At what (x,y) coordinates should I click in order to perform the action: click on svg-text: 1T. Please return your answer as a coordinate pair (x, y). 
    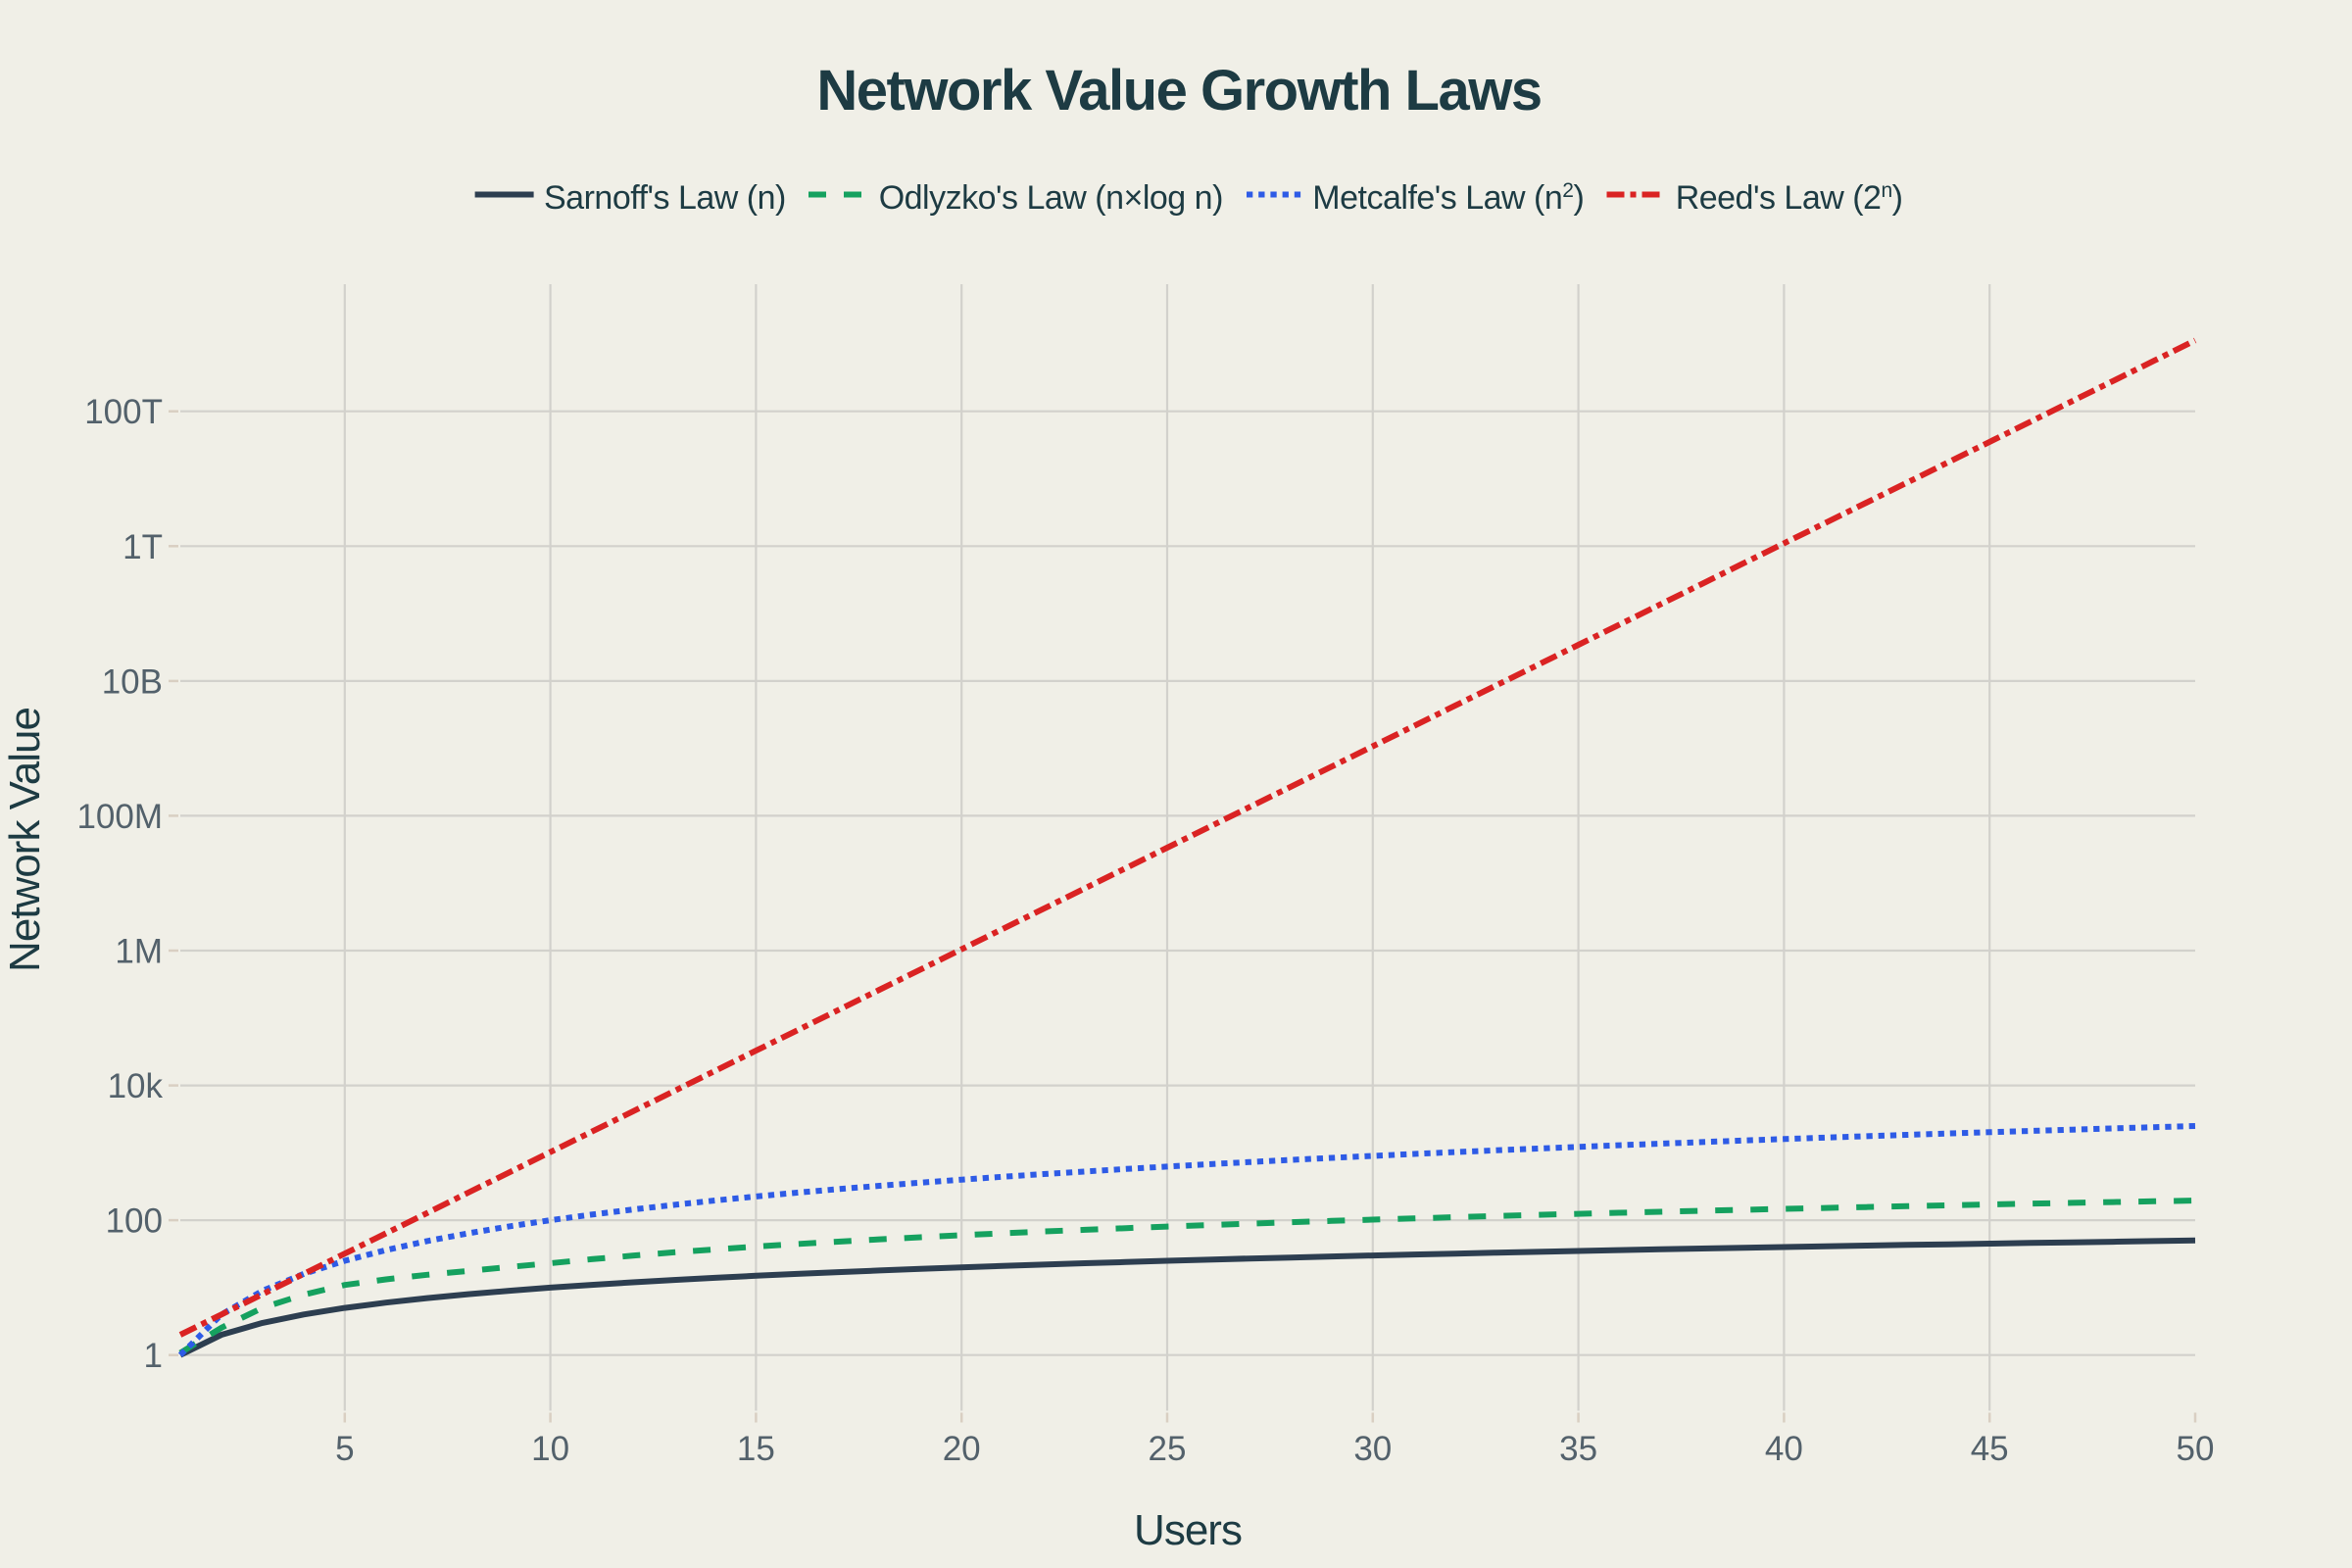
    Looking at the image, I should click on (142, 547).